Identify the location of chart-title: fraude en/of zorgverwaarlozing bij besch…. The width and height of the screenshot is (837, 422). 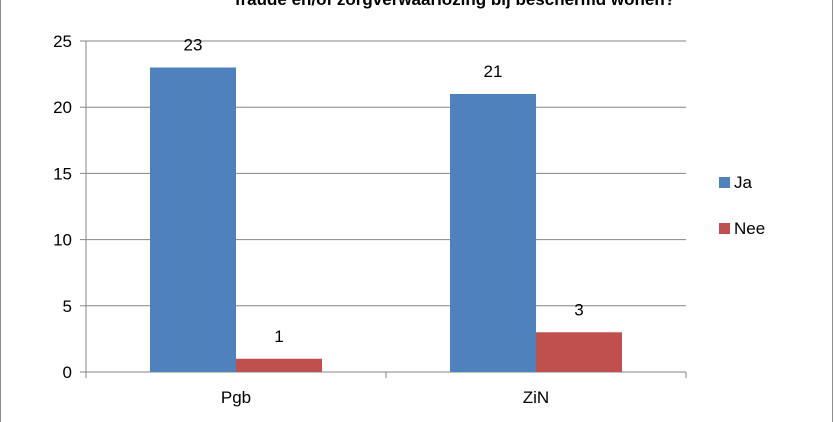
(455, 4).